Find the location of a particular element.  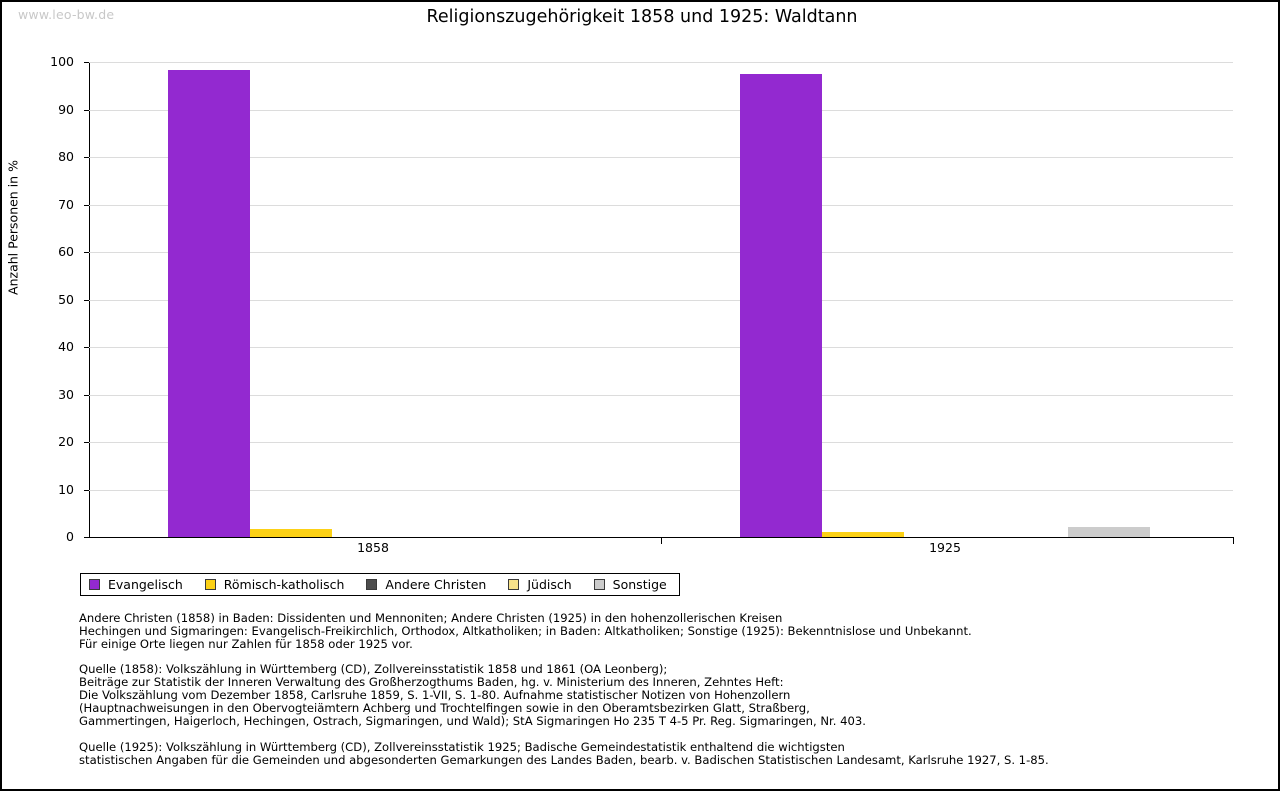

legend-item: Evangelisch is located at coordinates (136, 584).